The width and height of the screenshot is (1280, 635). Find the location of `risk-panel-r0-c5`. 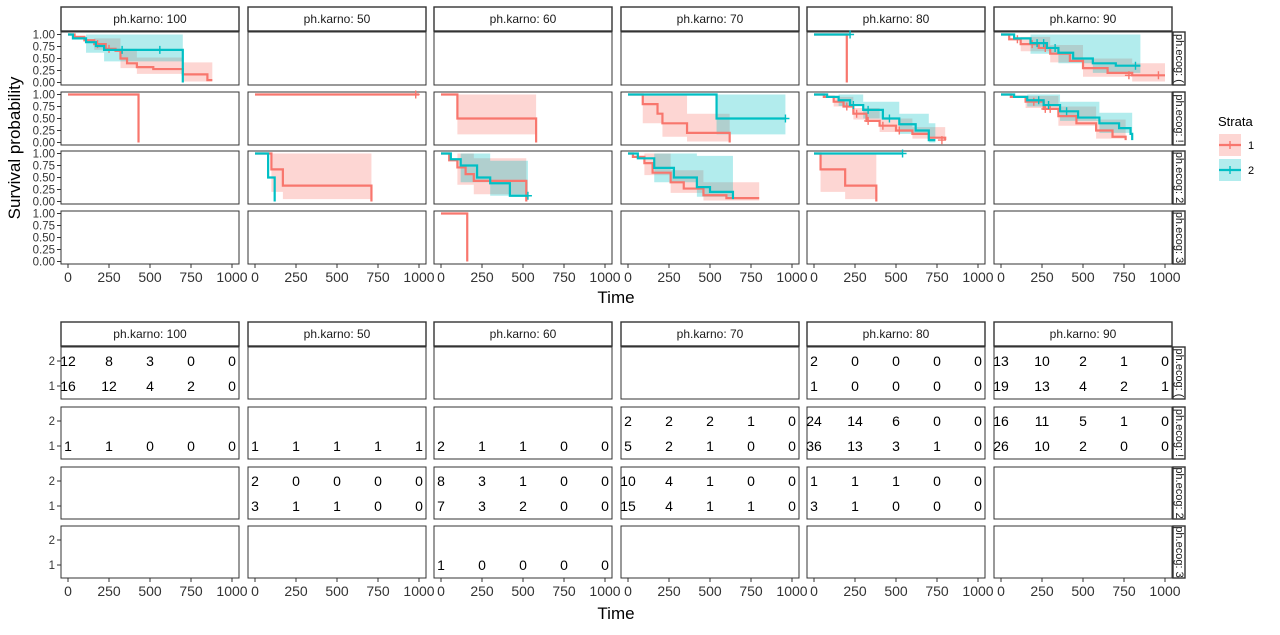

risk-panel-r0-c5 is located at coordinates (1083, 373).